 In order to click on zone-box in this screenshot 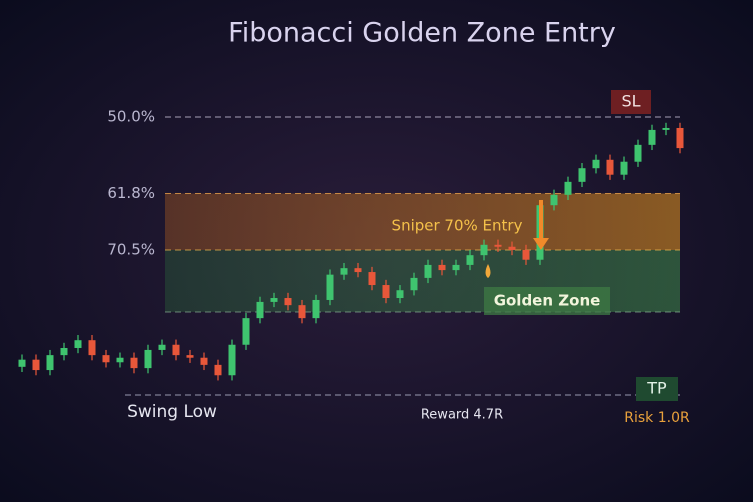, I will do `click(547, 301)`.